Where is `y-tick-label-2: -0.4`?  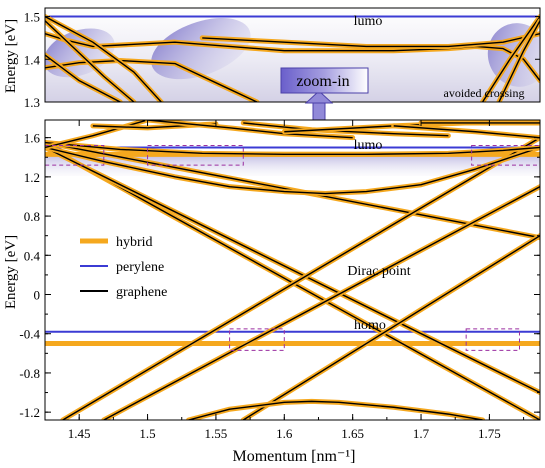
y-tick-label-2: -0.4 is located at coordinates (29, 334).